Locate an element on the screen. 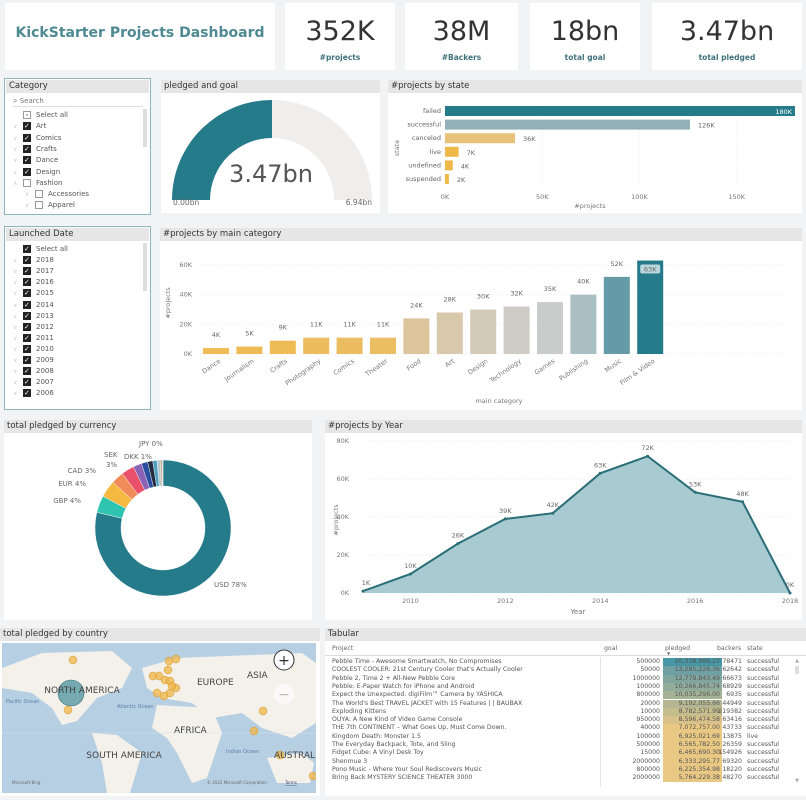  bar-theater is located at coordinates (383, 345).